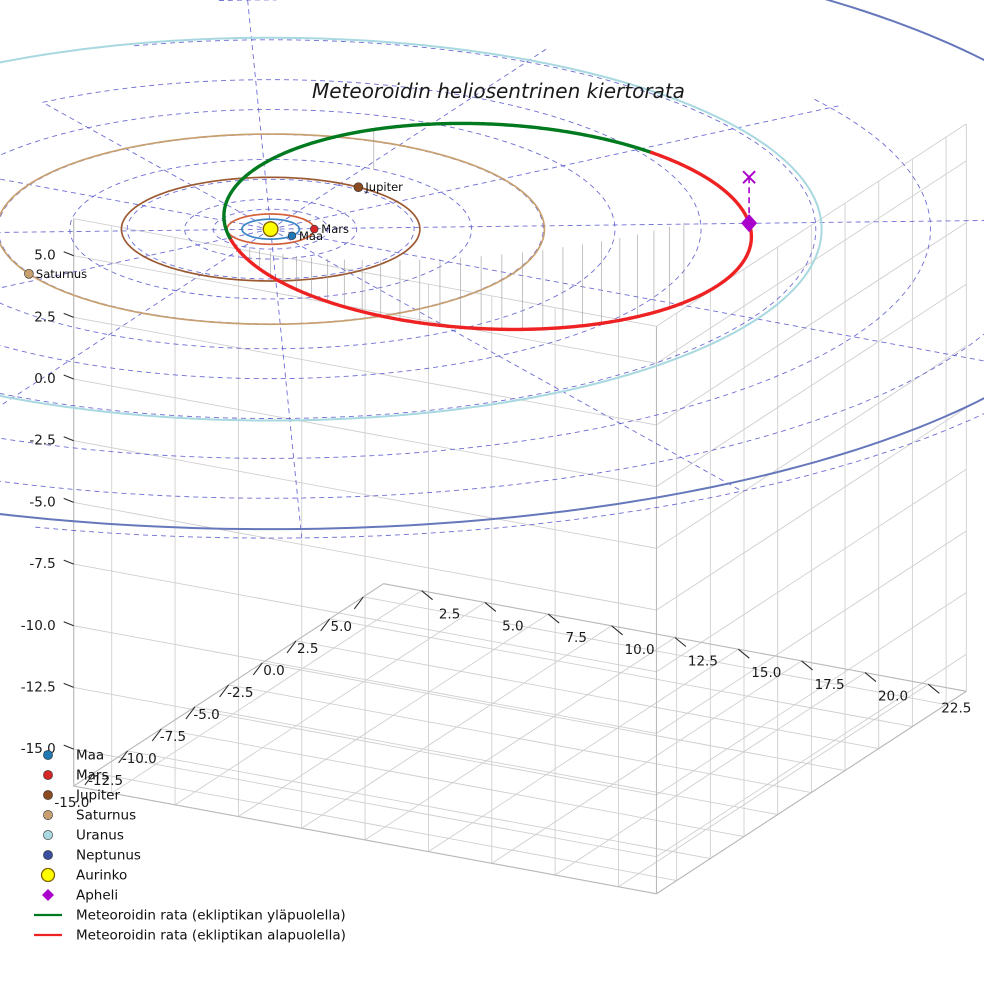 This screenshot has width=984, height=984. Describe the element at coordinates (314, 229) in the screenshot. I see `planet-marker-mars` at that location.